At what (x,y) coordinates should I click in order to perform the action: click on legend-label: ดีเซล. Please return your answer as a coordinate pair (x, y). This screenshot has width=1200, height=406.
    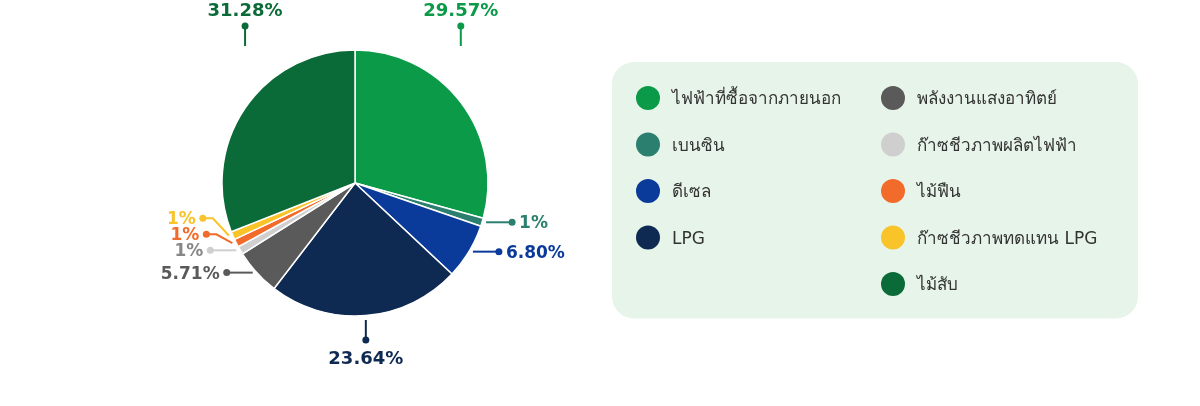
    Looking at the image, I should click on (691, 191).